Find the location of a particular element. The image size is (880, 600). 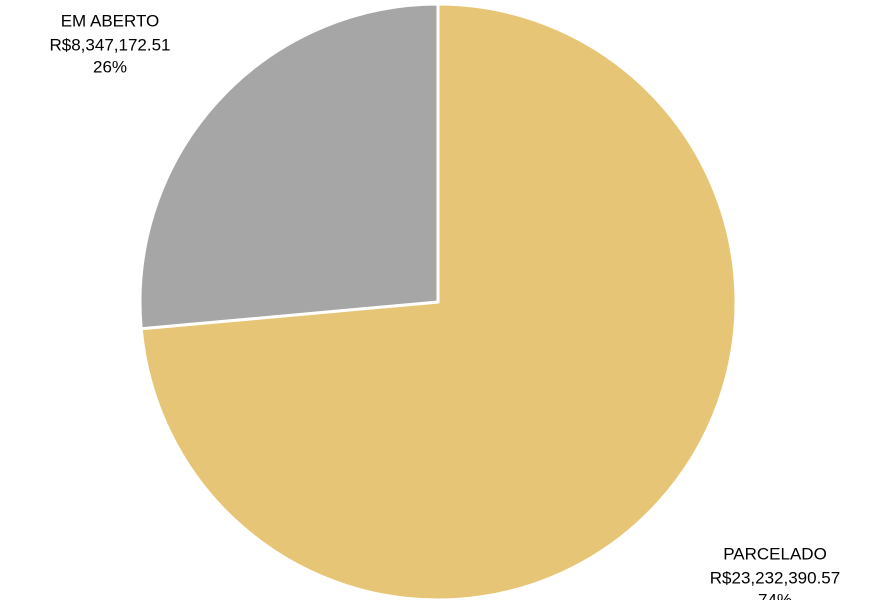

slice-label-percent: 26% is located at coordinates (110, 66).